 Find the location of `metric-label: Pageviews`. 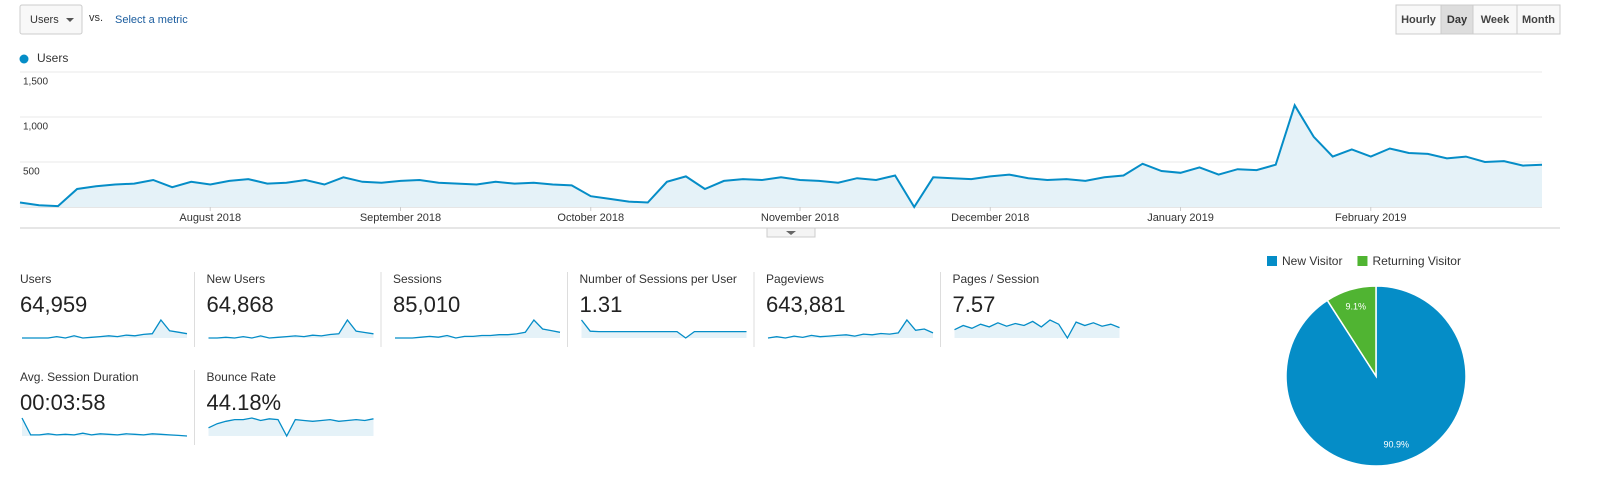

metric-label: Pageviews is located at coordinates (795, 279).